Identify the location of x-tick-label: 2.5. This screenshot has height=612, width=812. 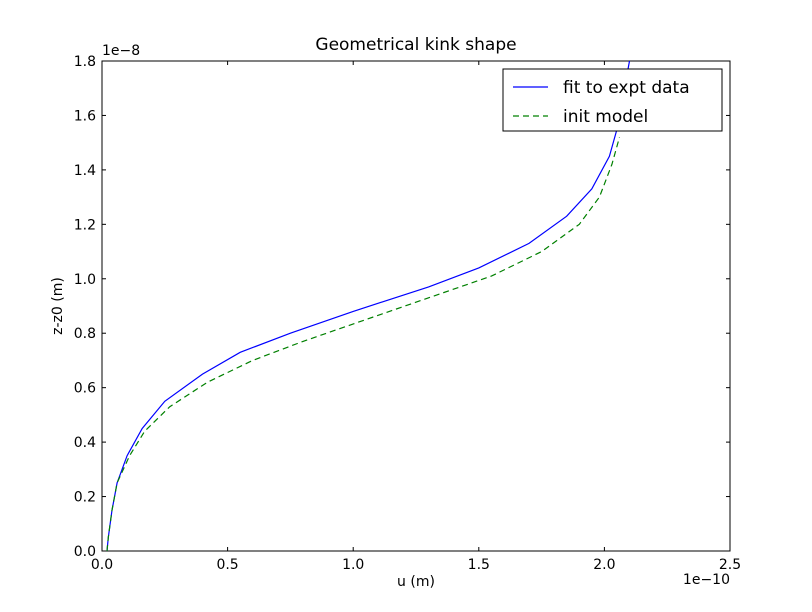
(730, 565).